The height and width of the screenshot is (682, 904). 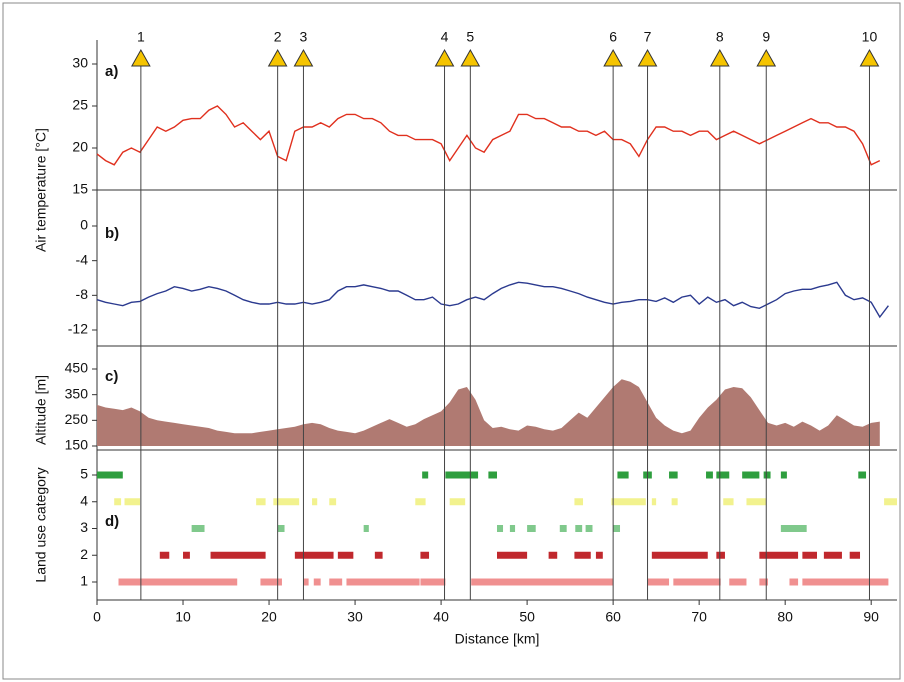 What do you see at coordinates (77, 393) in the screenshot?
I see `y-tick-label: 350` at bounding box center [77, 393].